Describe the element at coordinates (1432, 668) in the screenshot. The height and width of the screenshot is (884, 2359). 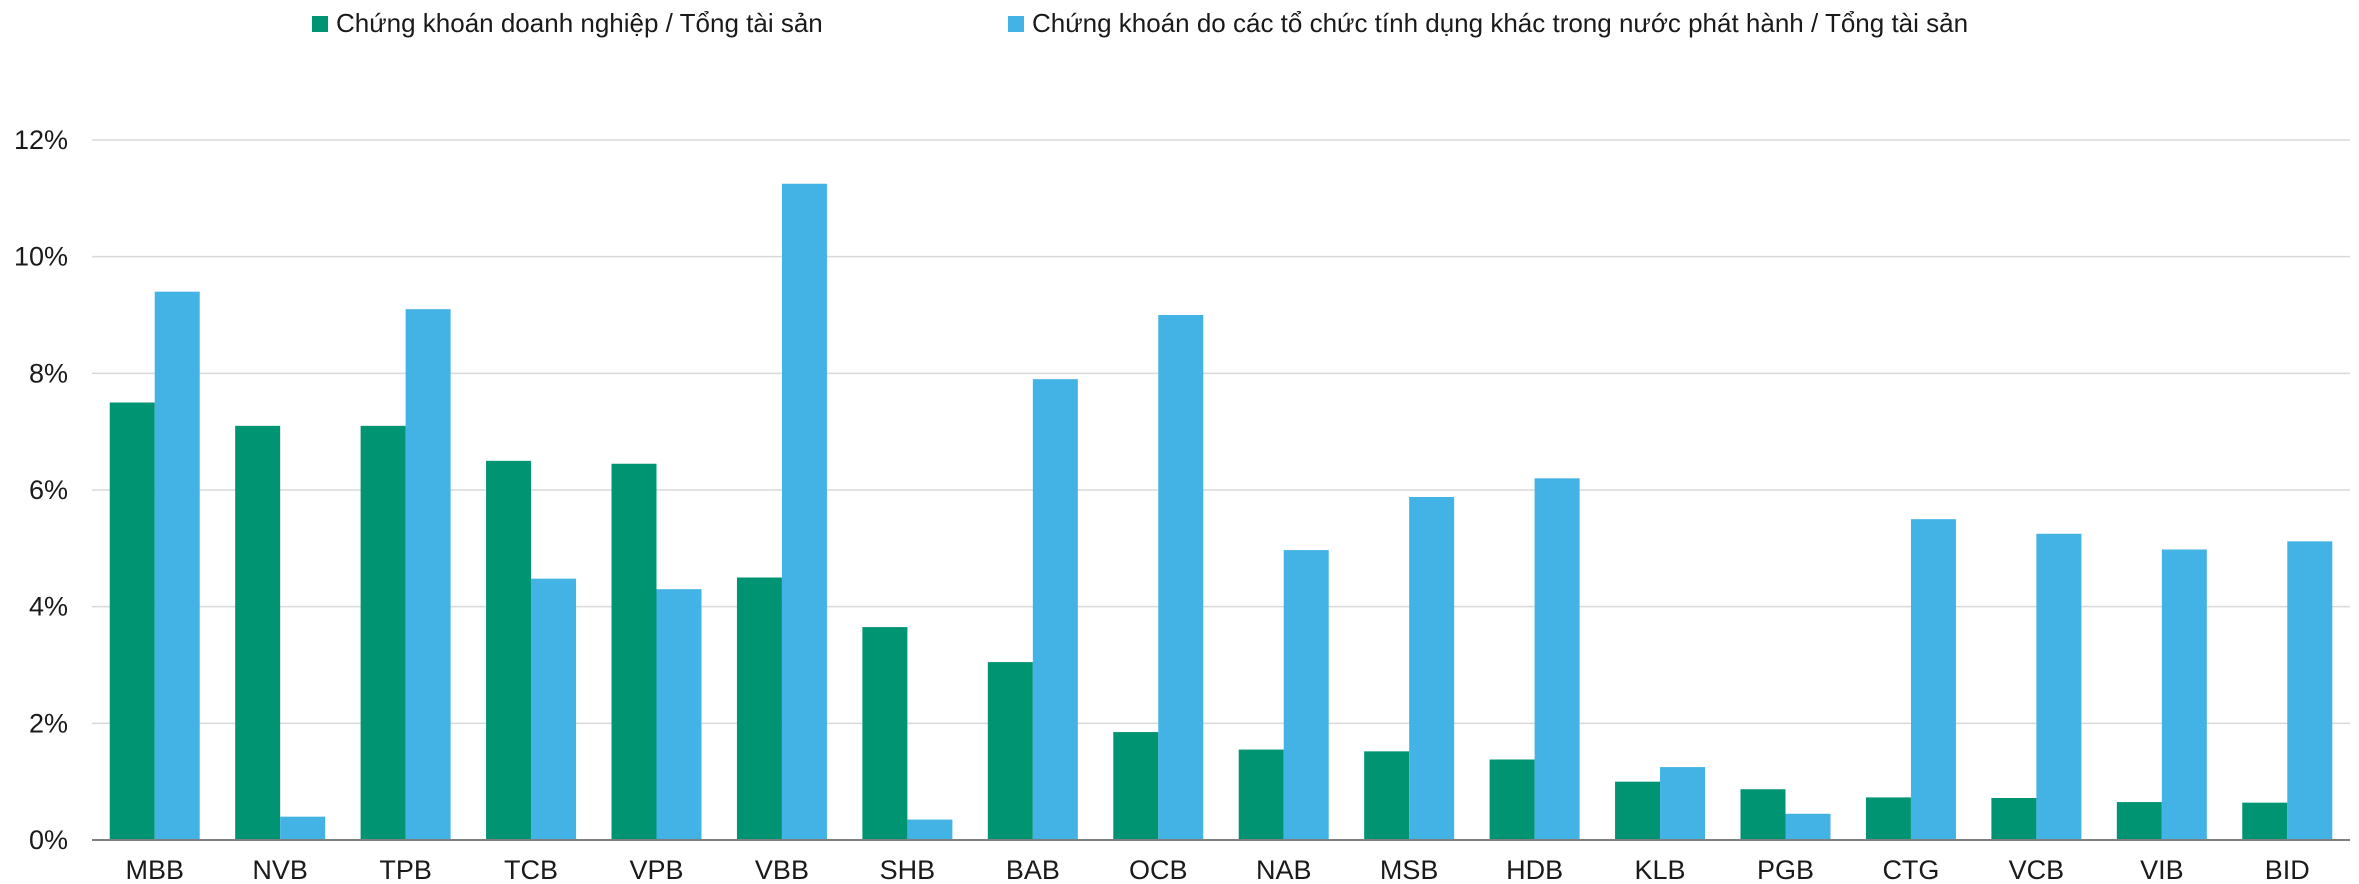
I see `bar-interbank-msb` at that location.